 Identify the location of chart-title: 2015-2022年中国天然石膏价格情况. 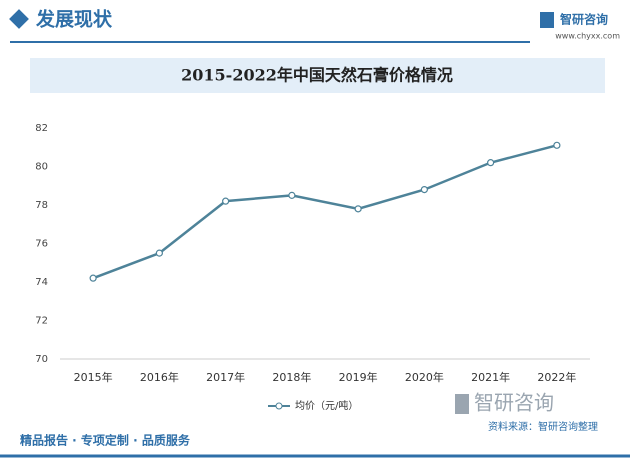
(317, 75).